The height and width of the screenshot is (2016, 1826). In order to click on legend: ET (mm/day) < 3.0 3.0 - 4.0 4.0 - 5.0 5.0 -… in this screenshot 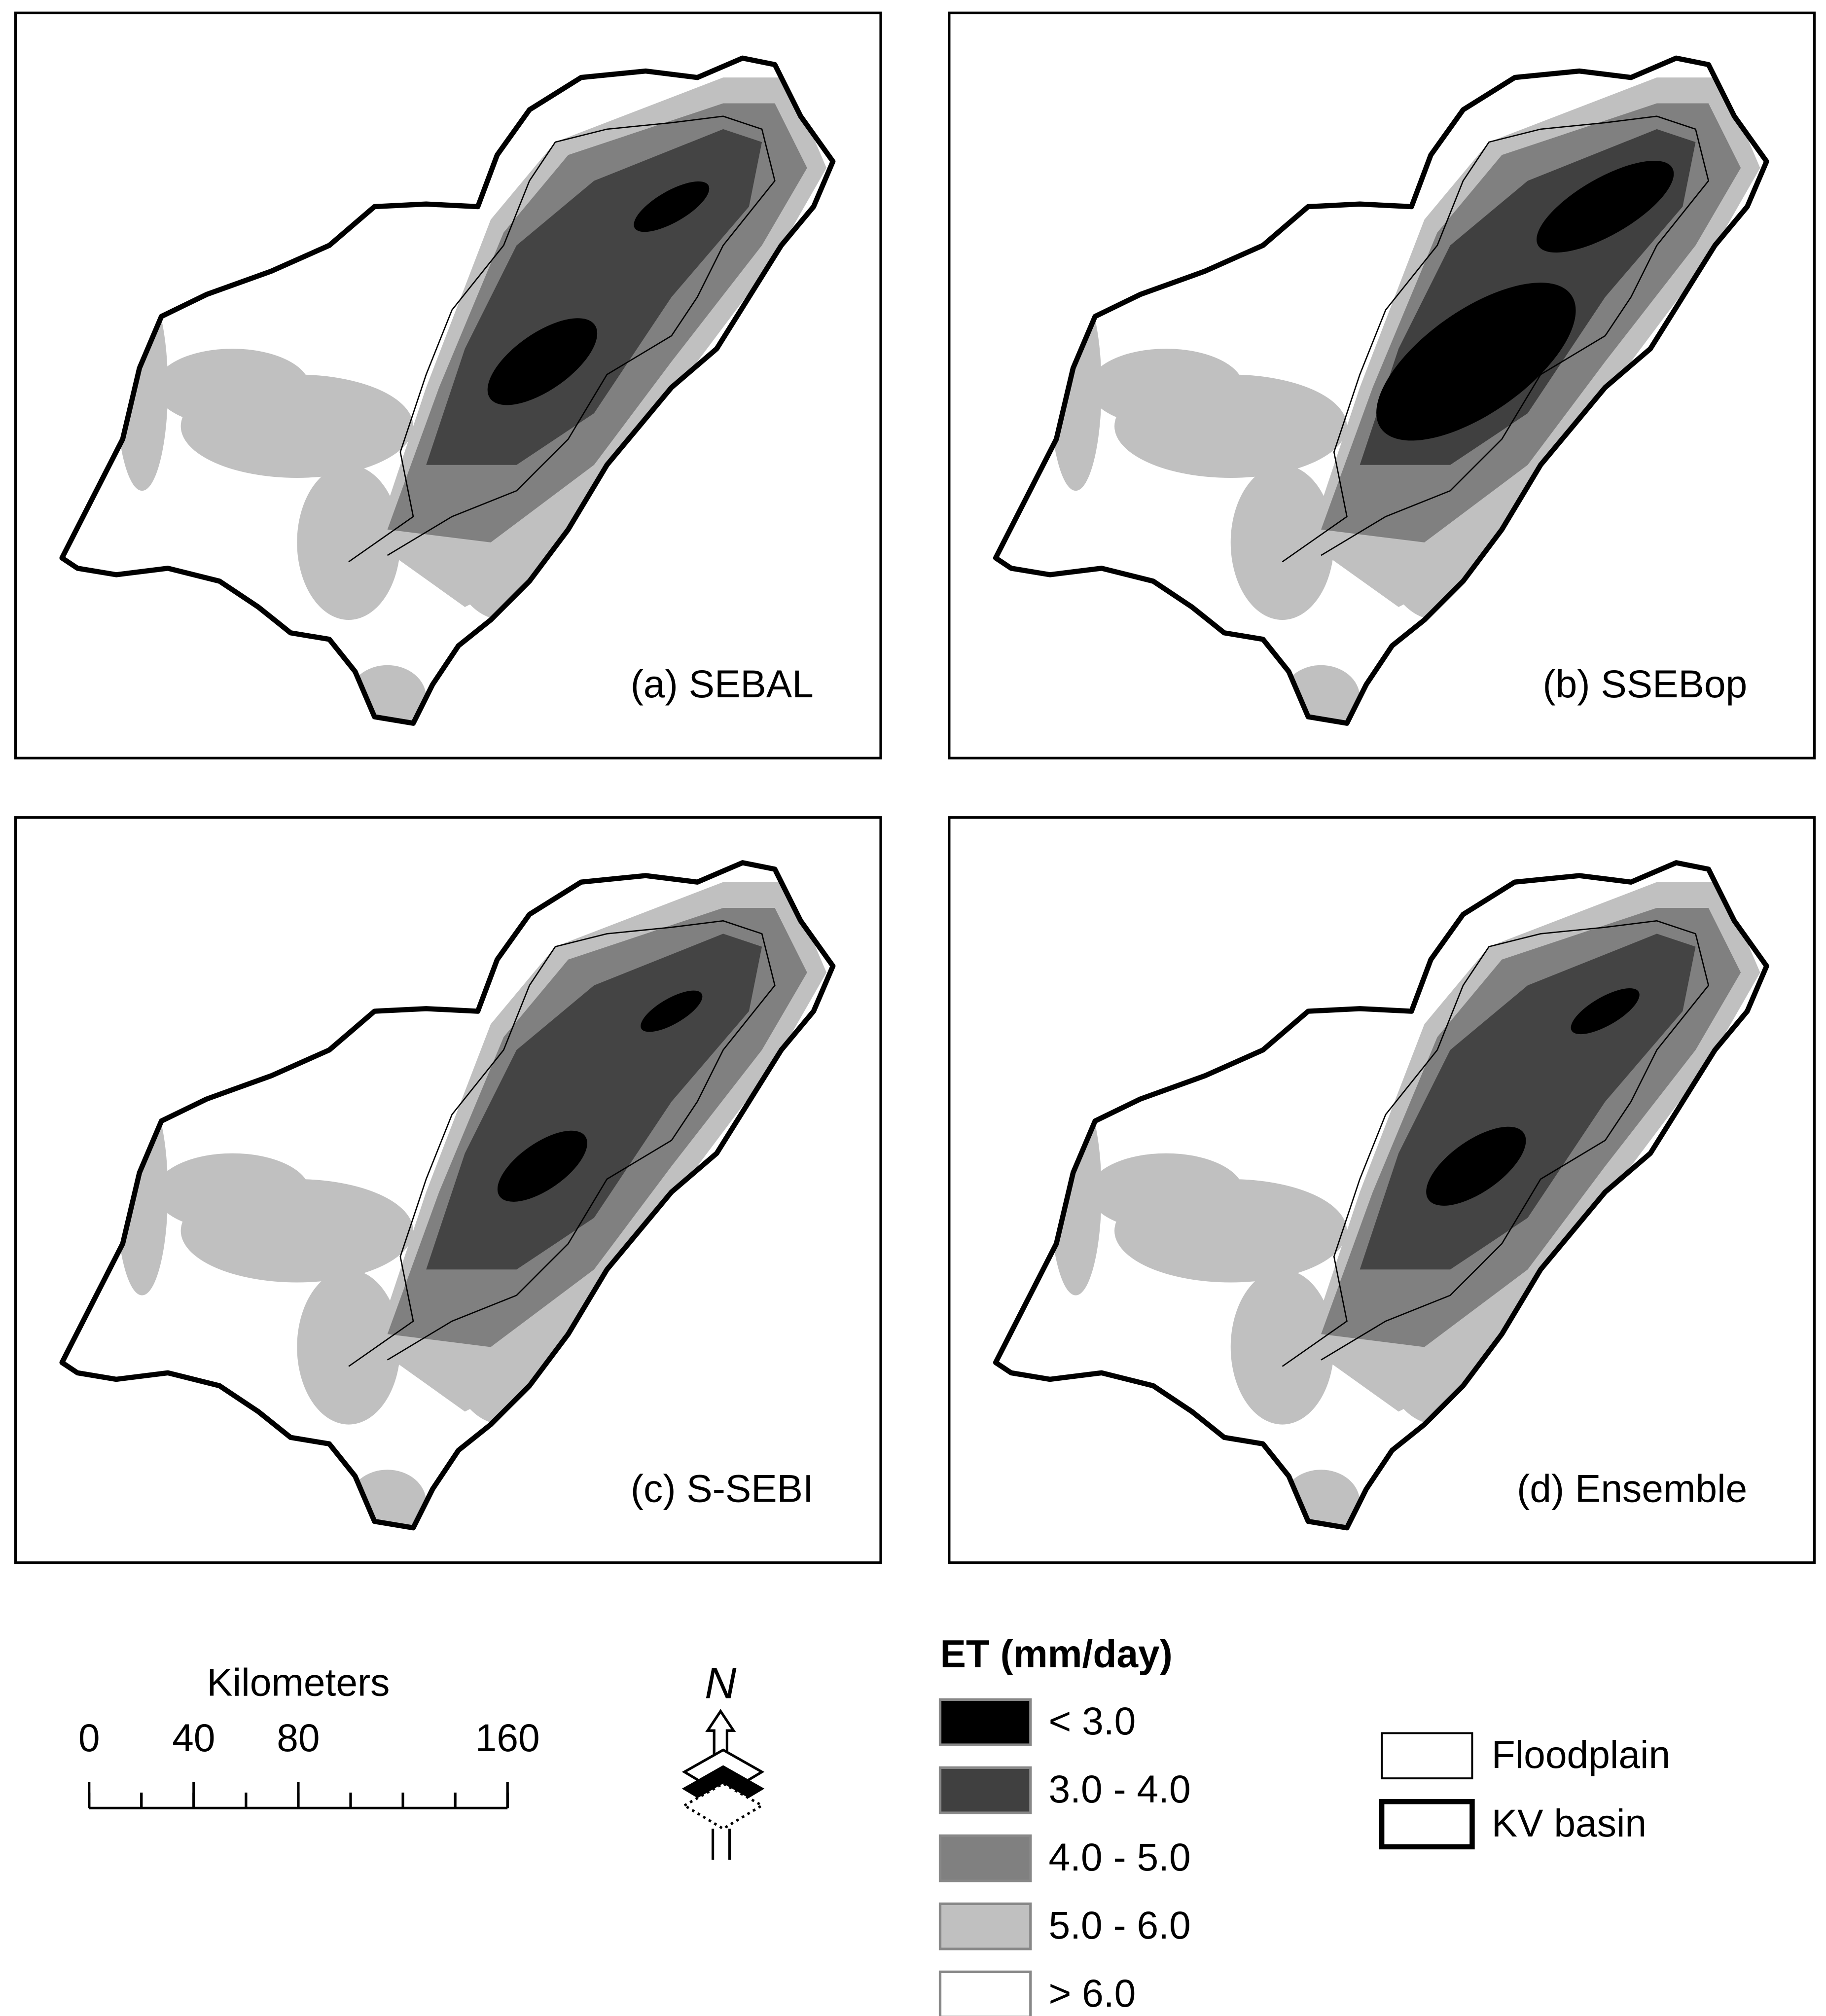, I will do `click(1304, 1824)`.